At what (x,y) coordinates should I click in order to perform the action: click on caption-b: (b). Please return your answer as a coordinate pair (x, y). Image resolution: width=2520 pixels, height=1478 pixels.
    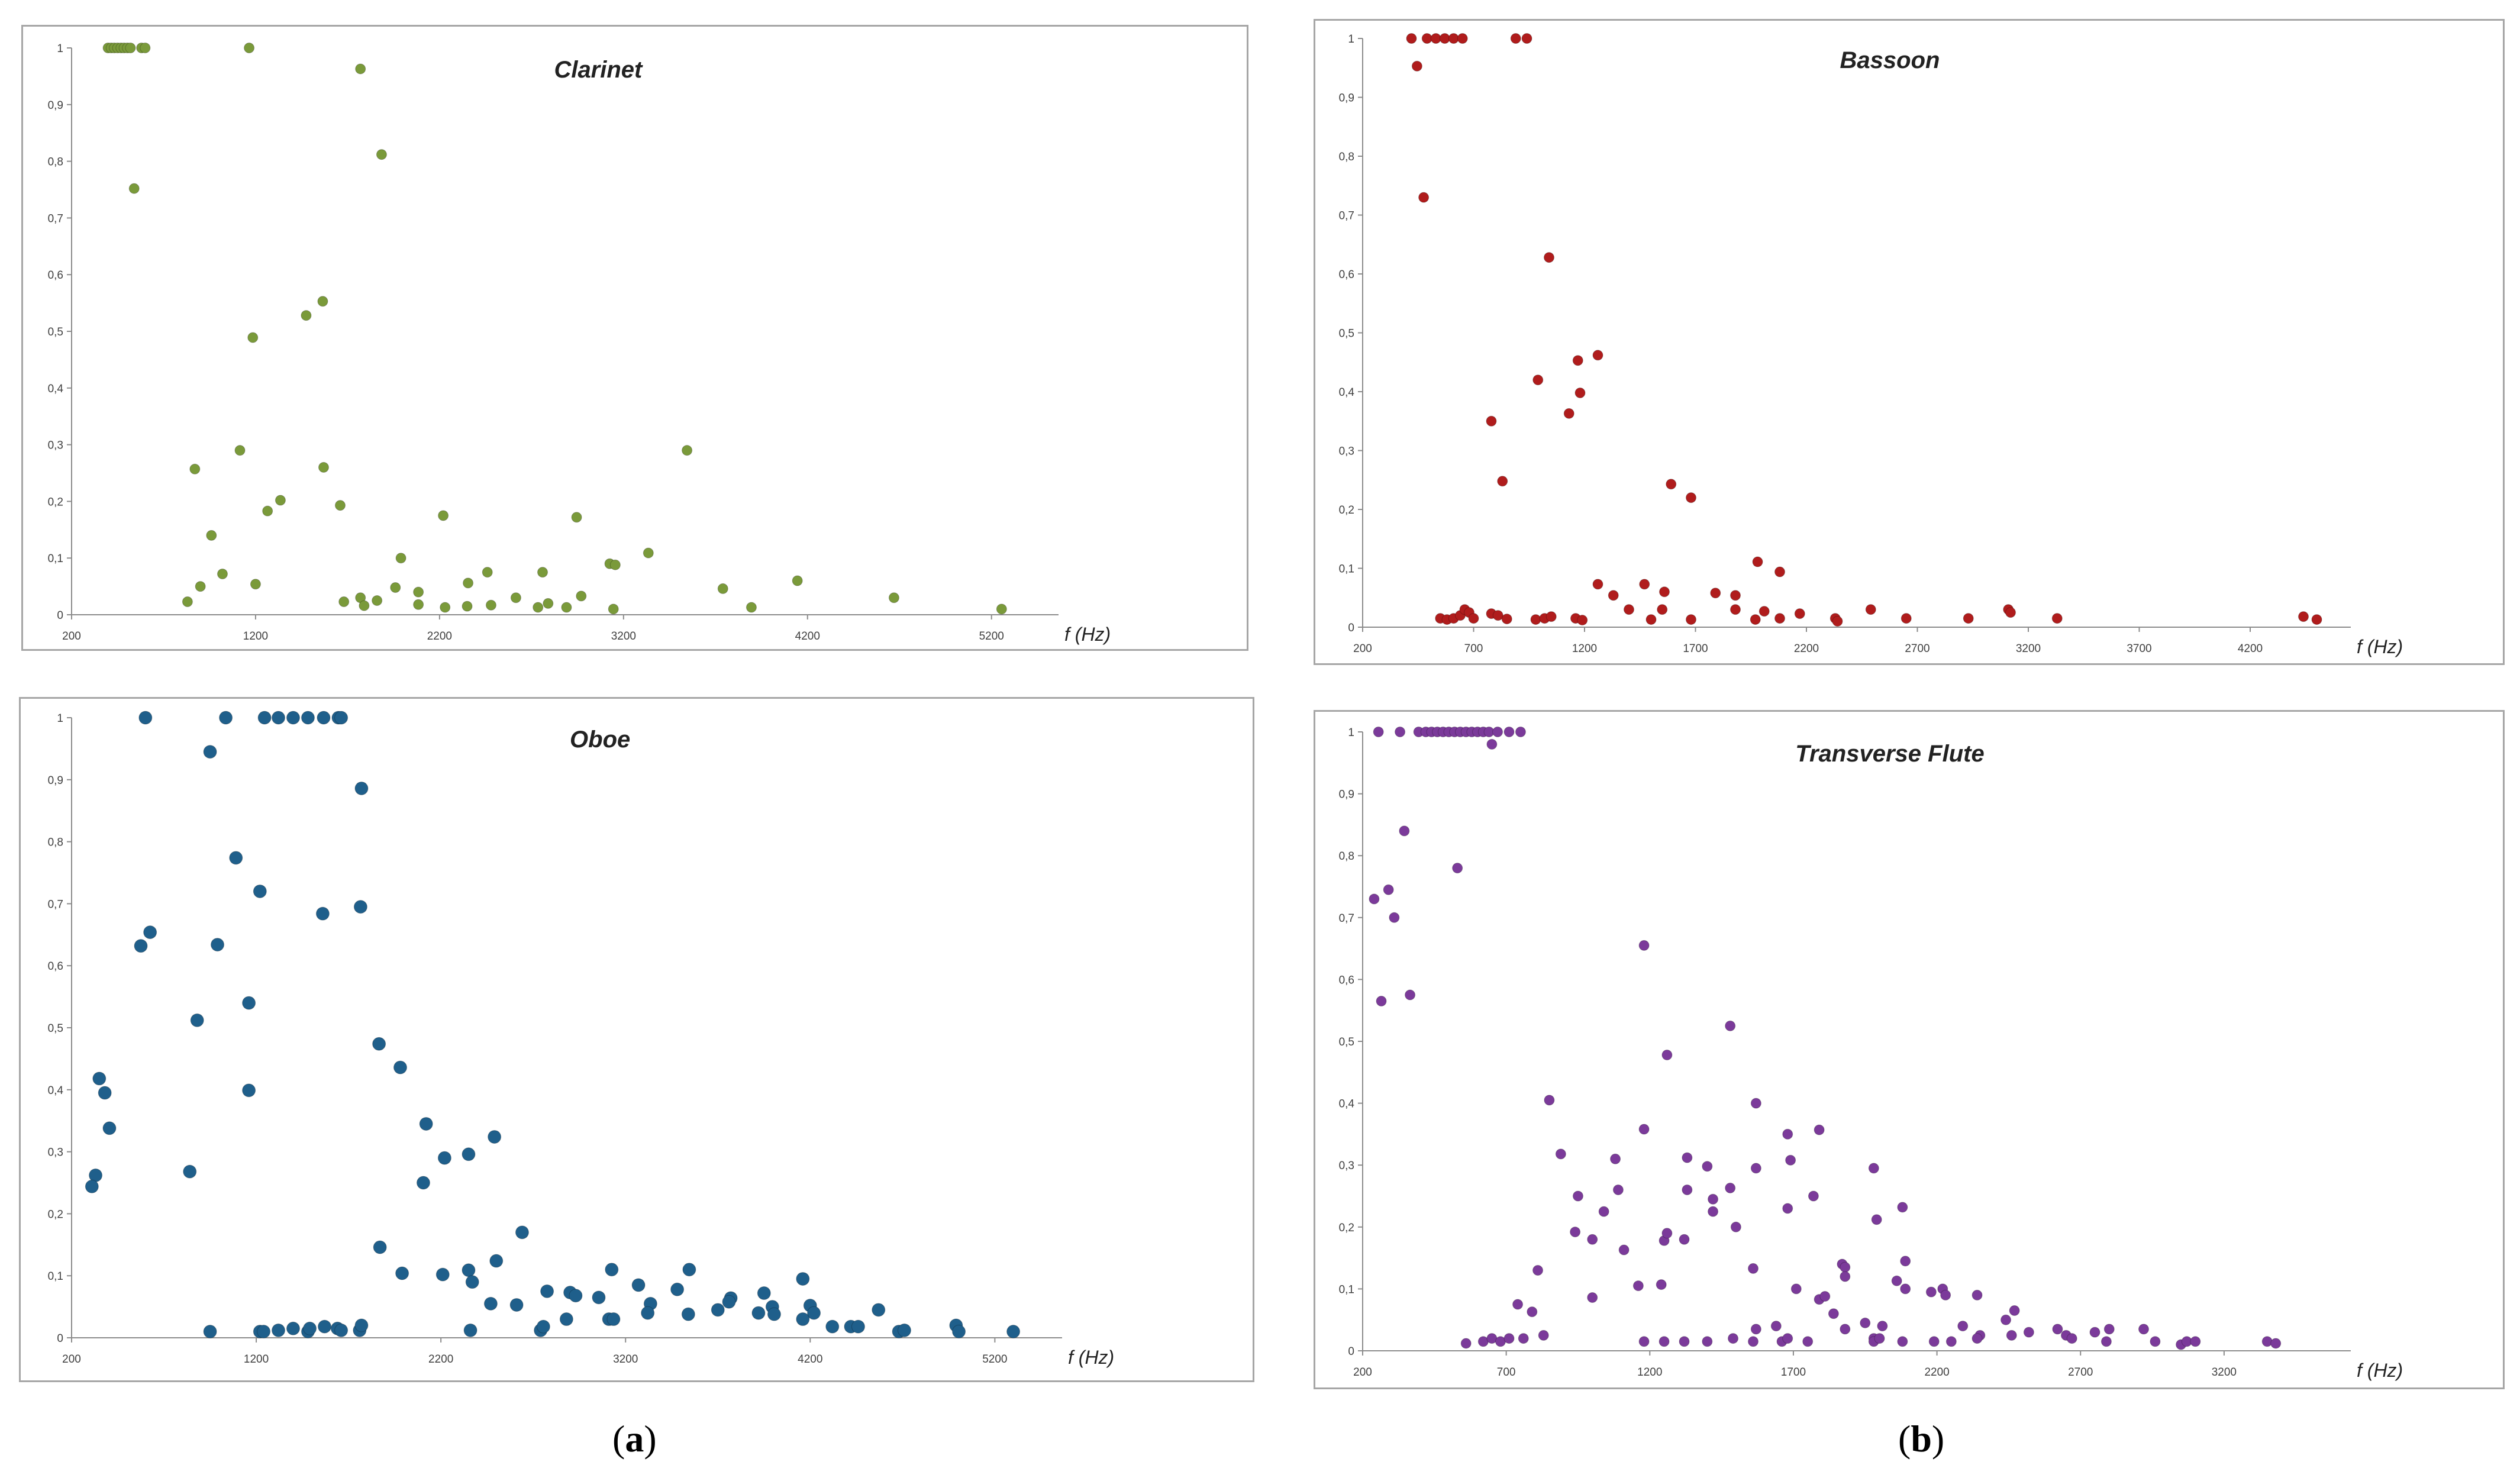
    Looking at the image, I should click on (1922, 1439).